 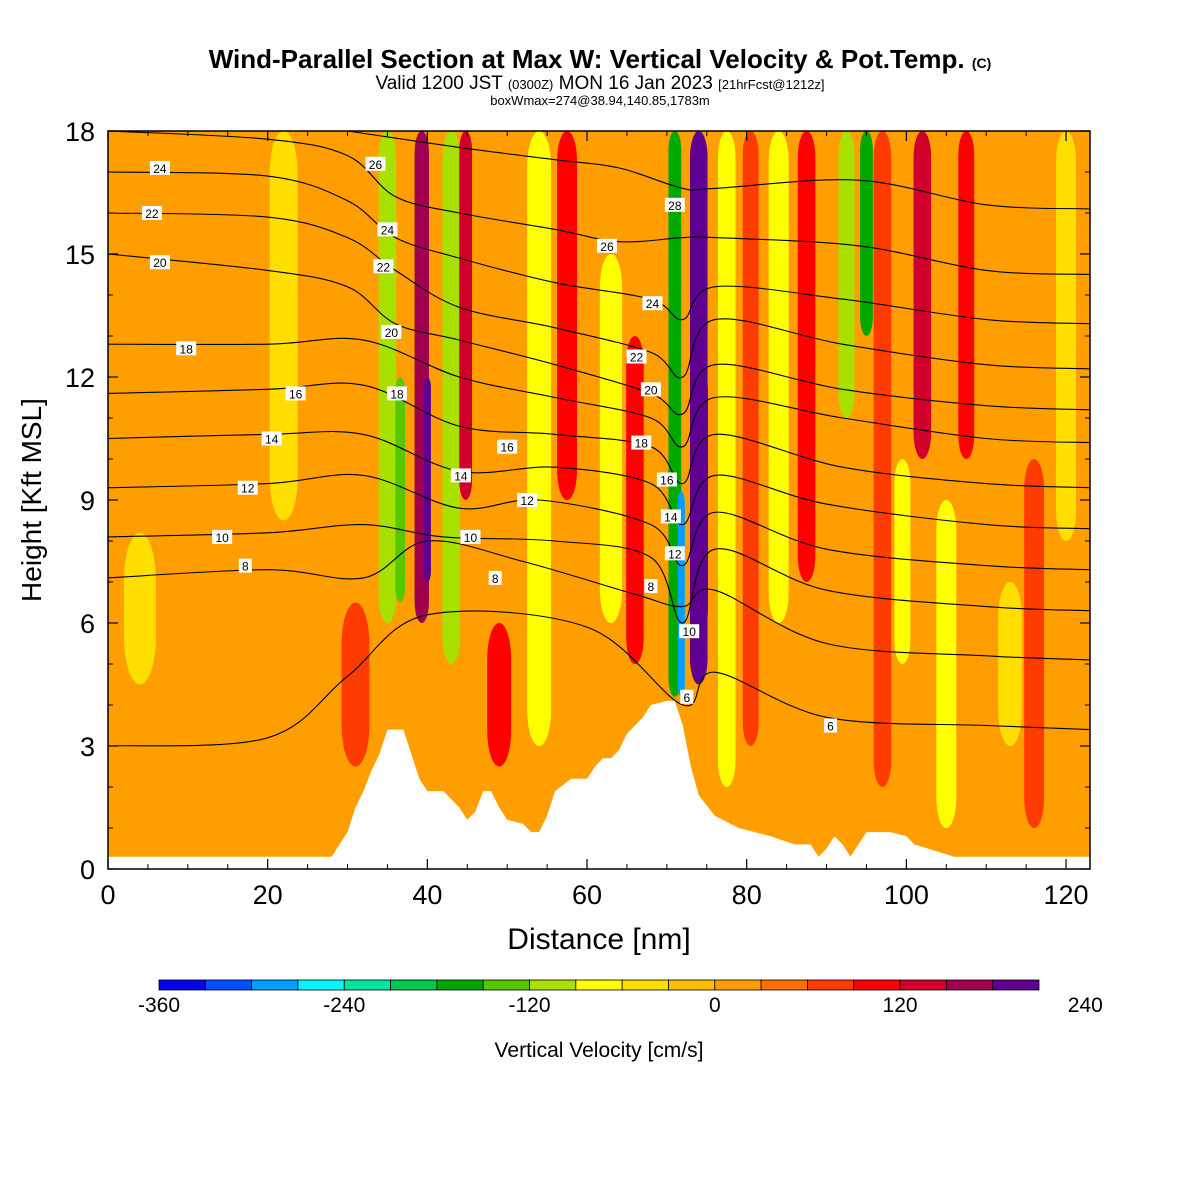 I want to click on contour-label-text: 24, so click(x=160, y=169).